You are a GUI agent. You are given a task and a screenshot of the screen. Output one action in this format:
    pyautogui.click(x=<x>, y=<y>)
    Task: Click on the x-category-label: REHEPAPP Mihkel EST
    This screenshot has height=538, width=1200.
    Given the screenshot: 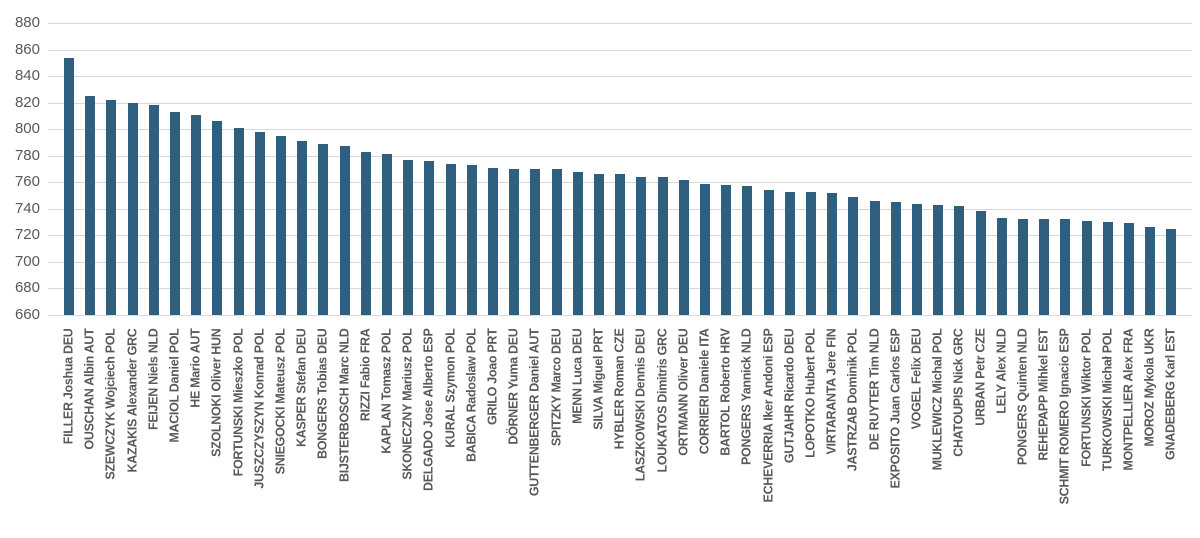 What is the action you would take?
    pyautogui.click(x=1043, y=394)
    